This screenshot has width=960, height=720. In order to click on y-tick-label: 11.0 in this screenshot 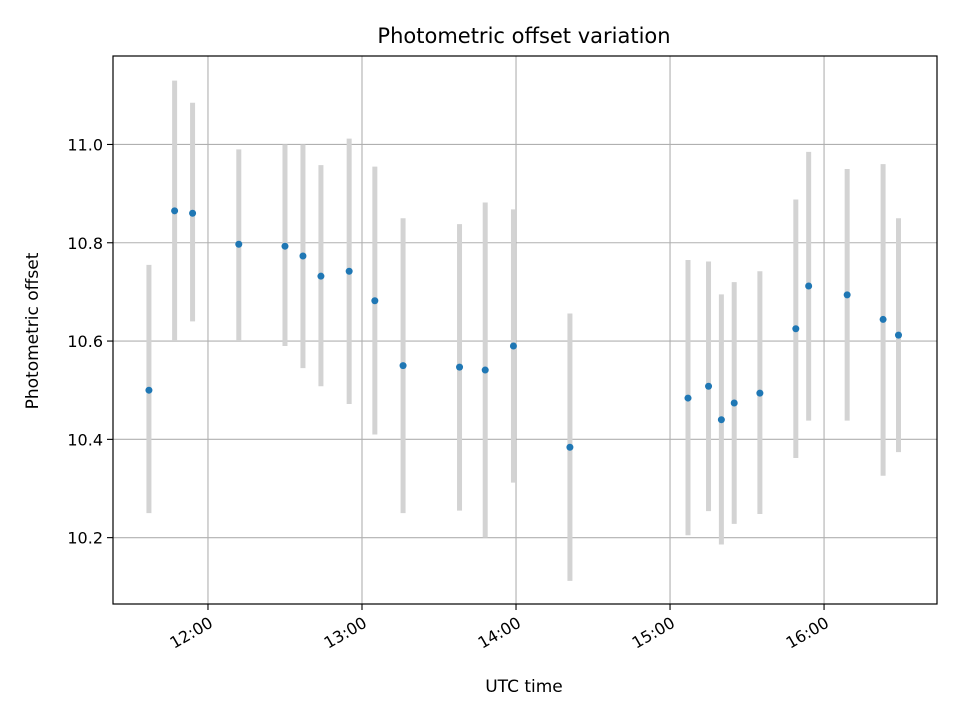, I will do `click(85, 144)`.